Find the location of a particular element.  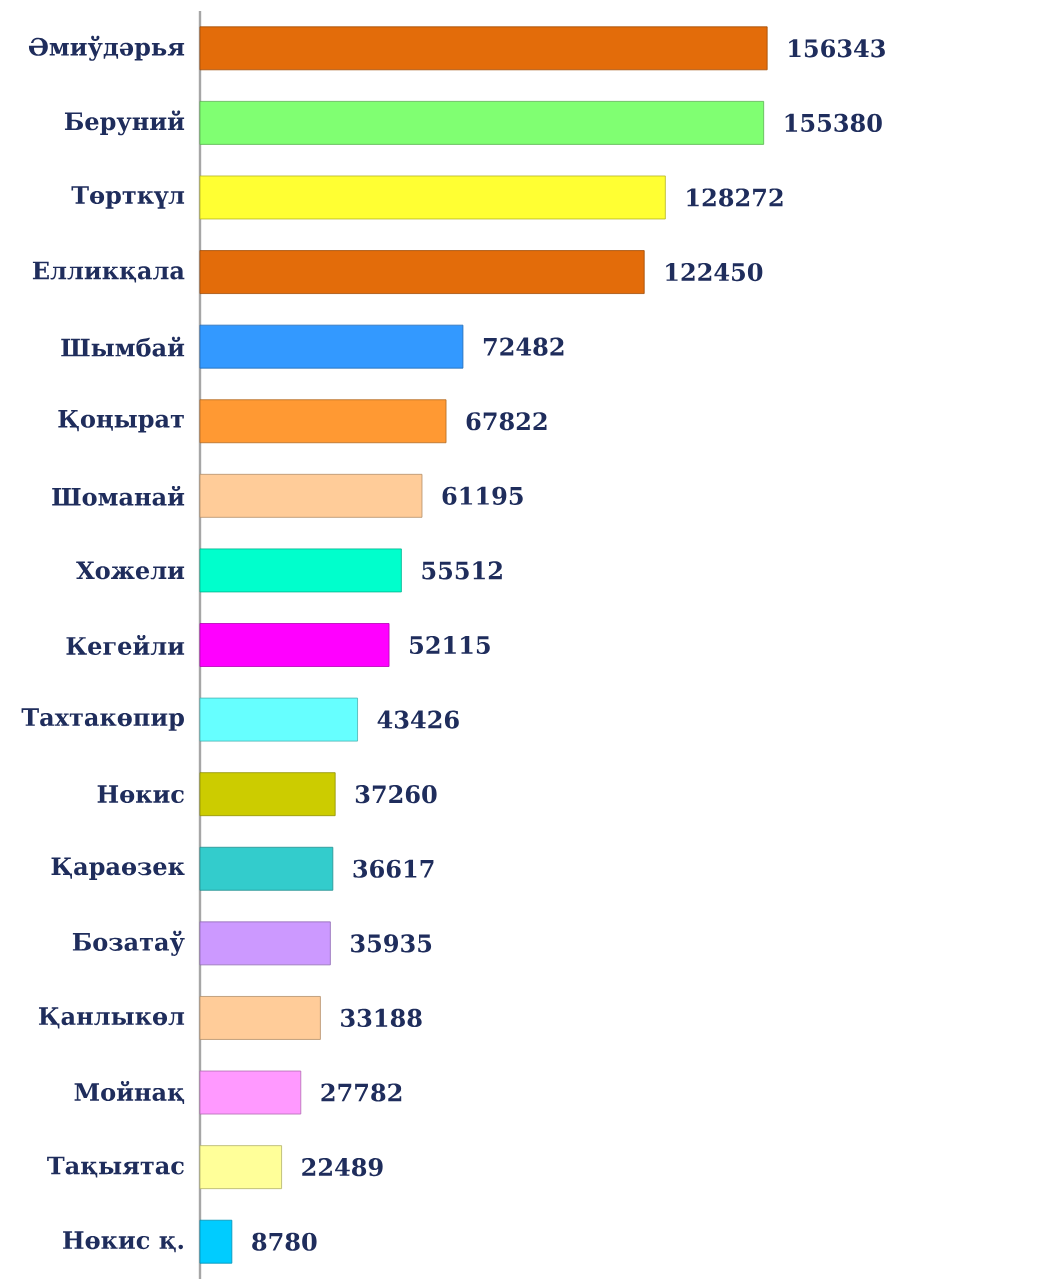

data-label: 155380 is located at coordinates (833, 122).